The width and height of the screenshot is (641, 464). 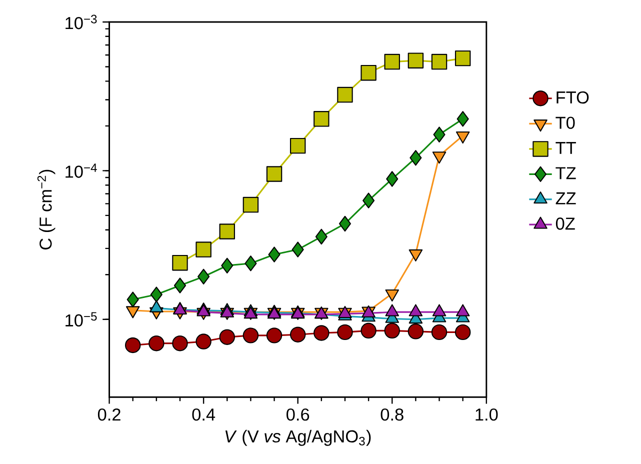 What do you see at coordinates (46, 210) in the screenshot?
I see `y-axis-title: C (F cm$^{−2}$)` at bounding box center [46, 210].